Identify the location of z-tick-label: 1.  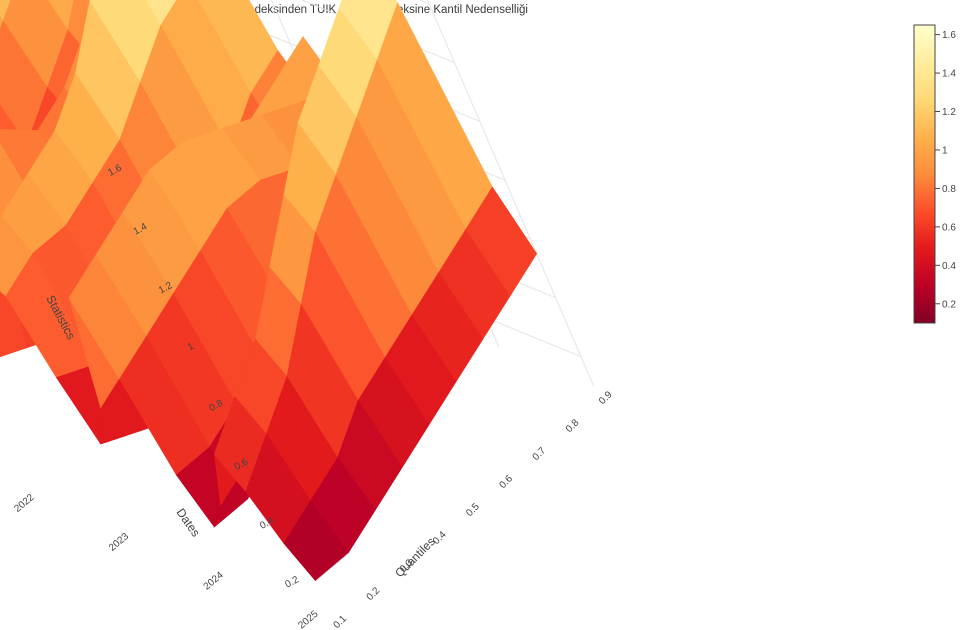
(191, 347).